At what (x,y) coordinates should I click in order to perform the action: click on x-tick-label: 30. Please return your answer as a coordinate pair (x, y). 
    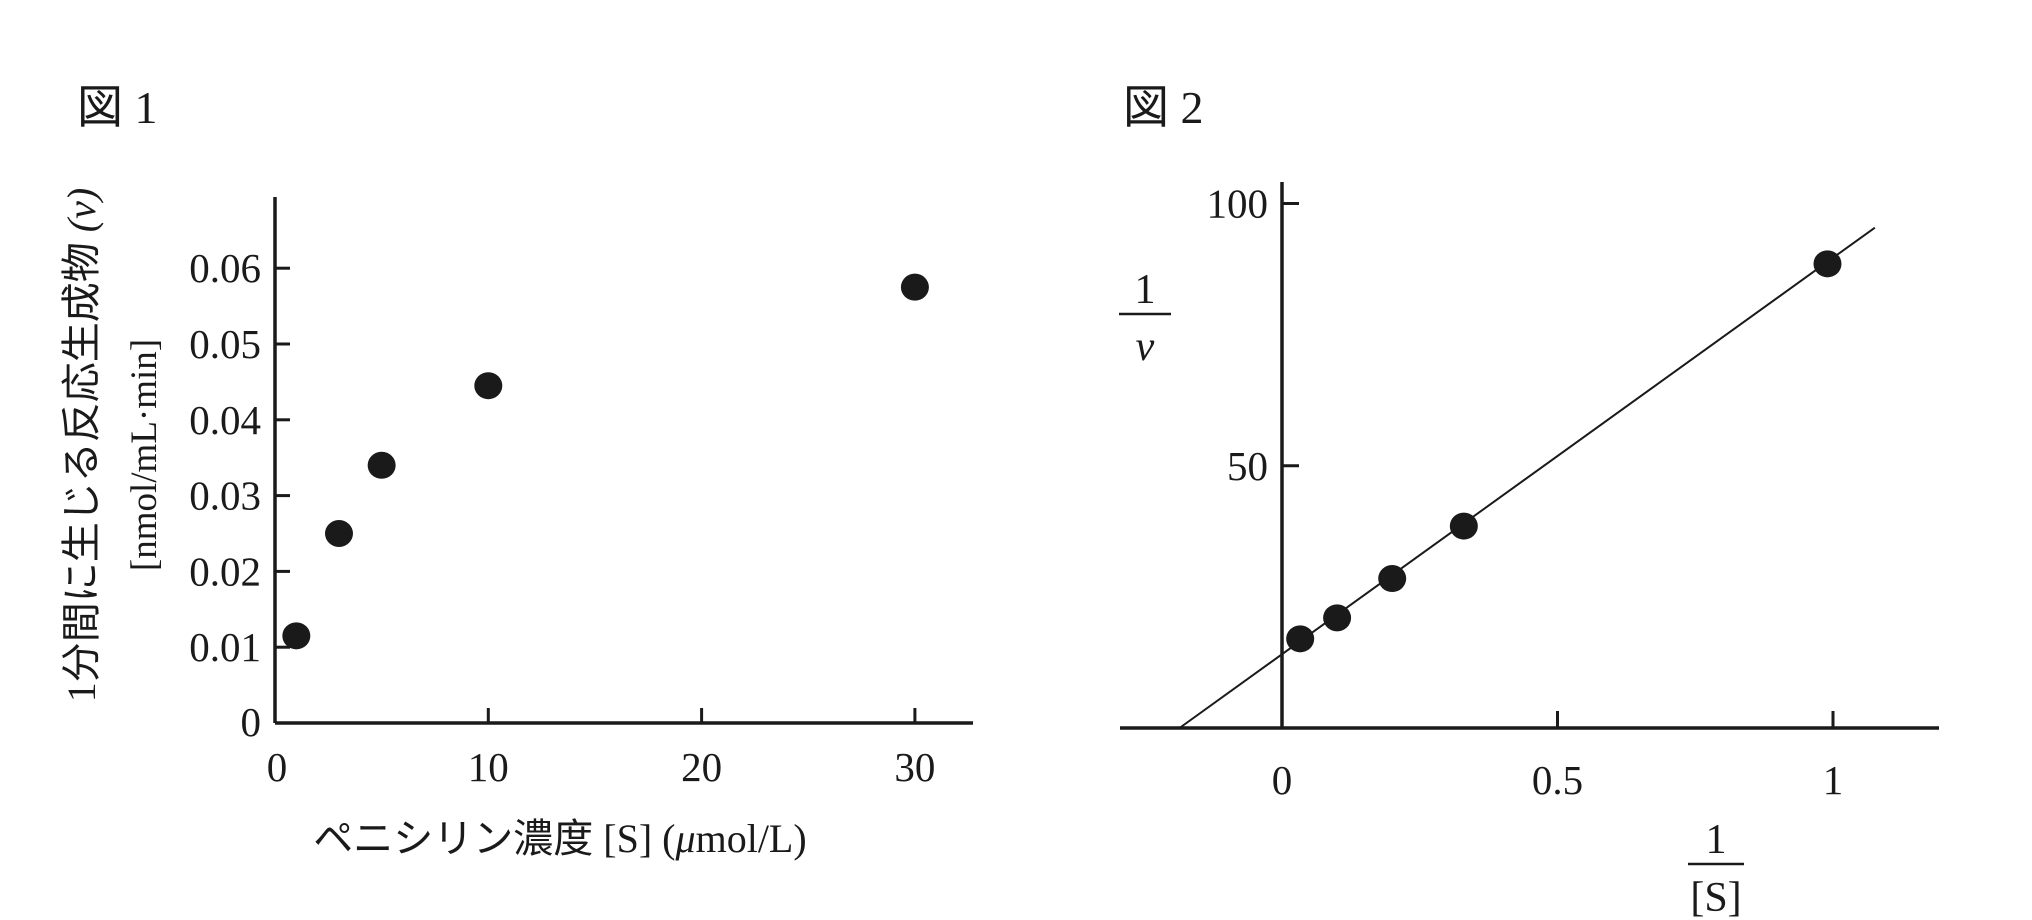
    Looking at the image, I should click on (914, 767).